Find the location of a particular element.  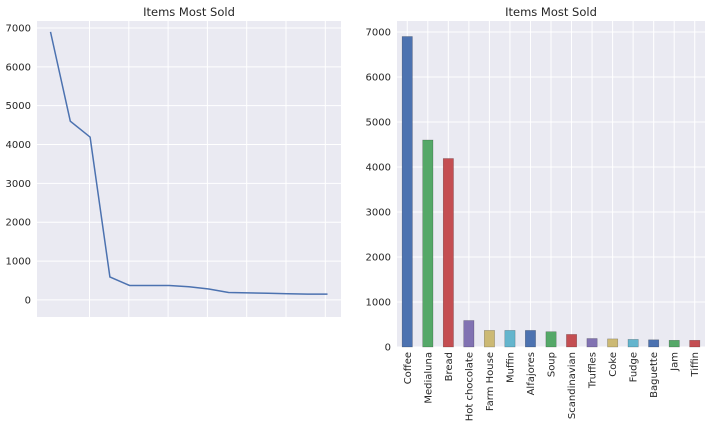

bar-y-tick-label: 6000 is located at coordinates (378, 78).